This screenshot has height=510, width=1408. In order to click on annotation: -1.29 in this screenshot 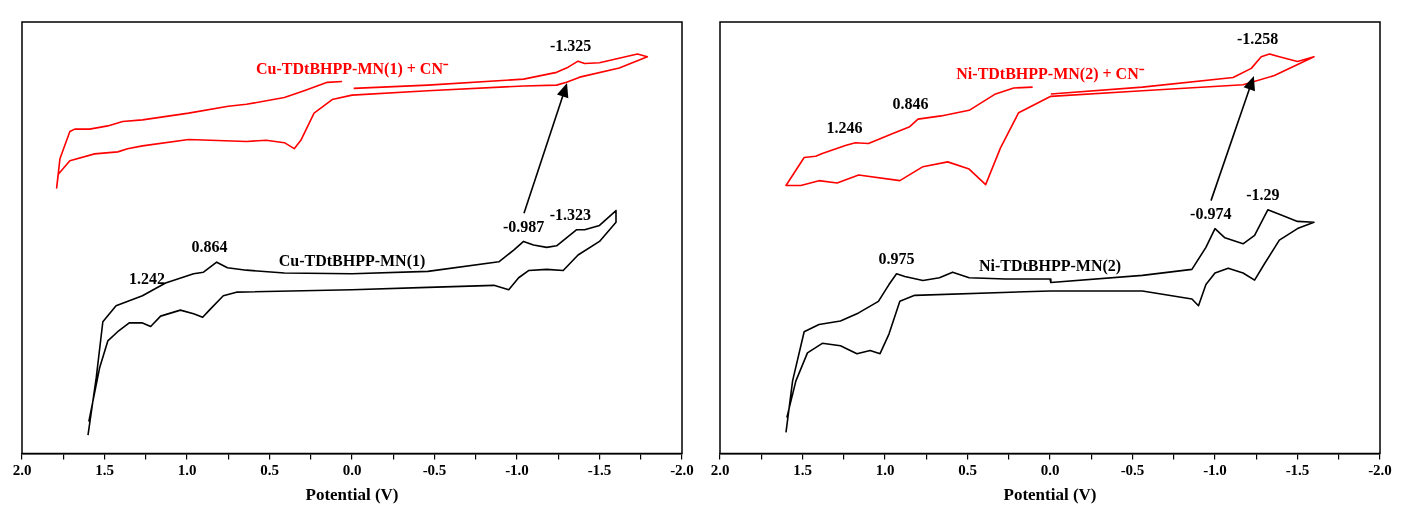, I will do `click(1263, 194)`.